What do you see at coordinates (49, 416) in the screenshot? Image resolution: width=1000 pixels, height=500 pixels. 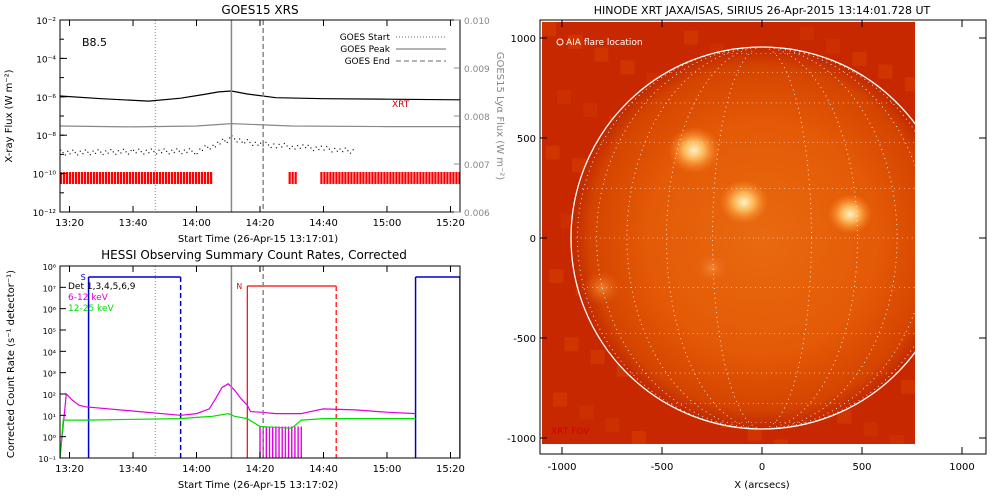 I see `hessi-y-tick-label: 10¹` at bounding box center [49, 416].